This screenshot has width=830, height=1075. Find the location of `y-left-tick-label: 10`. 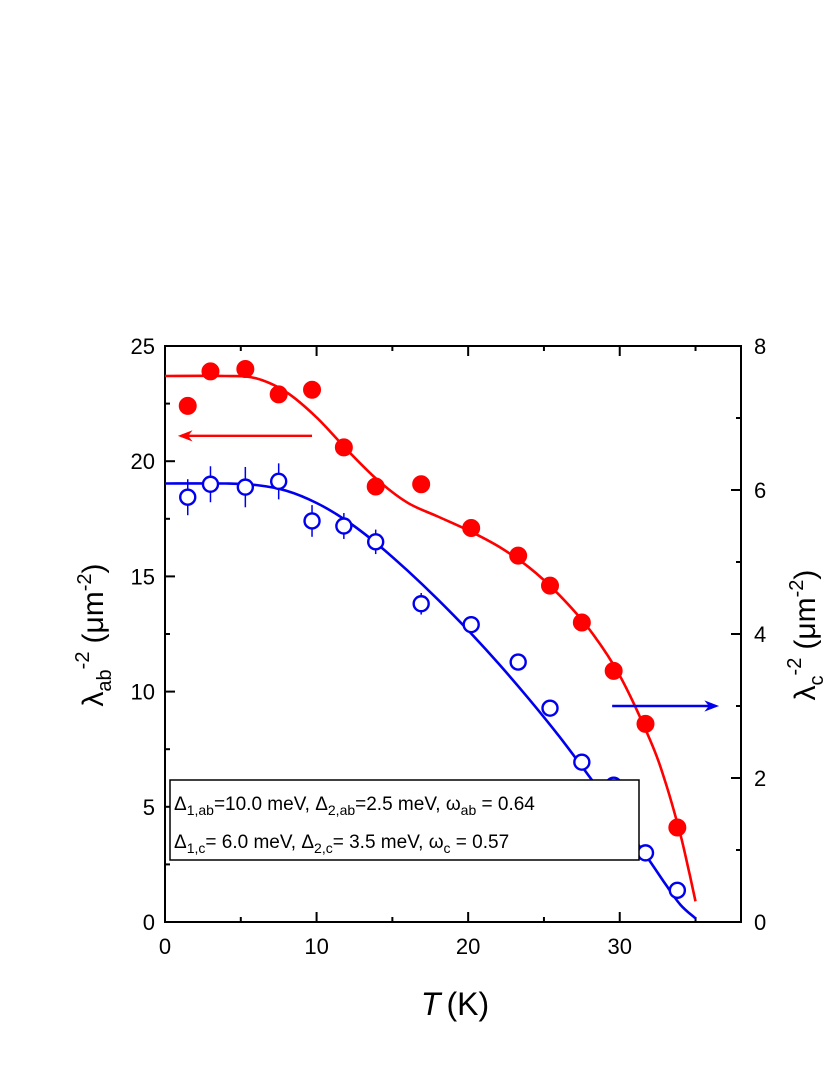

y-left-tick-label: 10 is located at coordinates (143, 692).